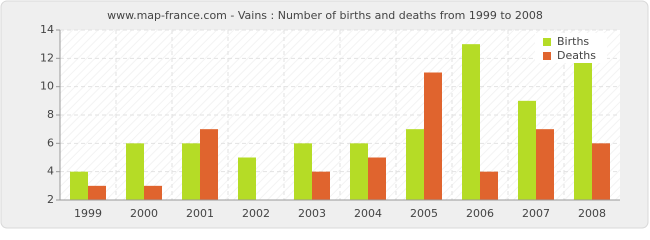  I want to click on y-tick-label: 2, so click(50, 199).